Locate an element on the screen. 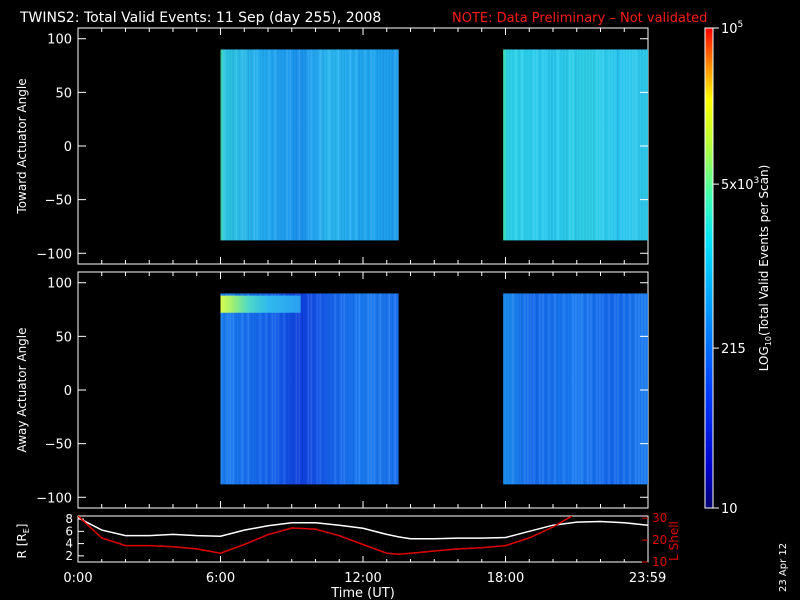 This screenshot has height=600, width=800. colorbar-tick-label: 105 is located at coordinates (732, 28).